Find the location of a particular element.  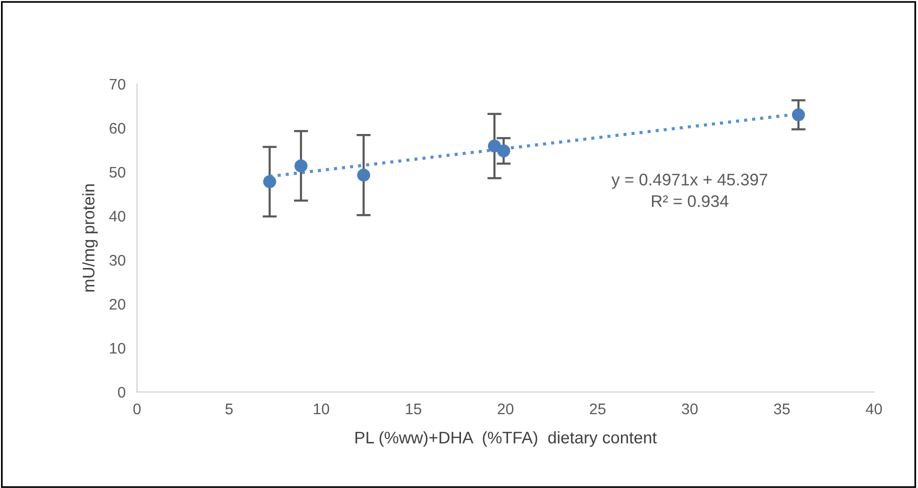

y-axis-title: mU/mg protein is located at coordinates (90, 238).